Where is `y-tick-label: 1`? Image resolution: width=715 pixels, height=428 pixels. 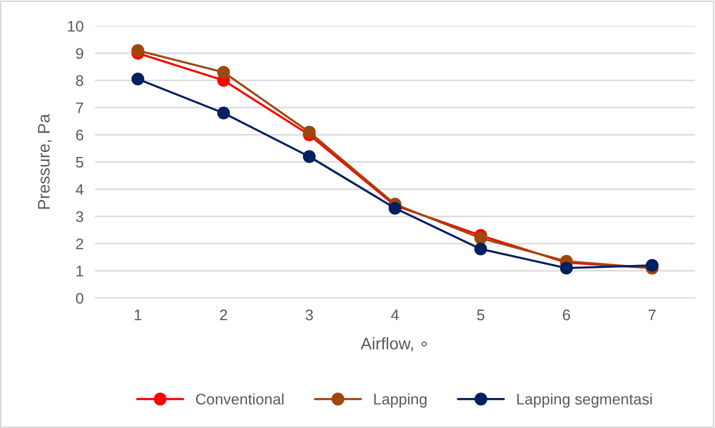 y-tick-label: 1 is located at coordinates (80, 271).